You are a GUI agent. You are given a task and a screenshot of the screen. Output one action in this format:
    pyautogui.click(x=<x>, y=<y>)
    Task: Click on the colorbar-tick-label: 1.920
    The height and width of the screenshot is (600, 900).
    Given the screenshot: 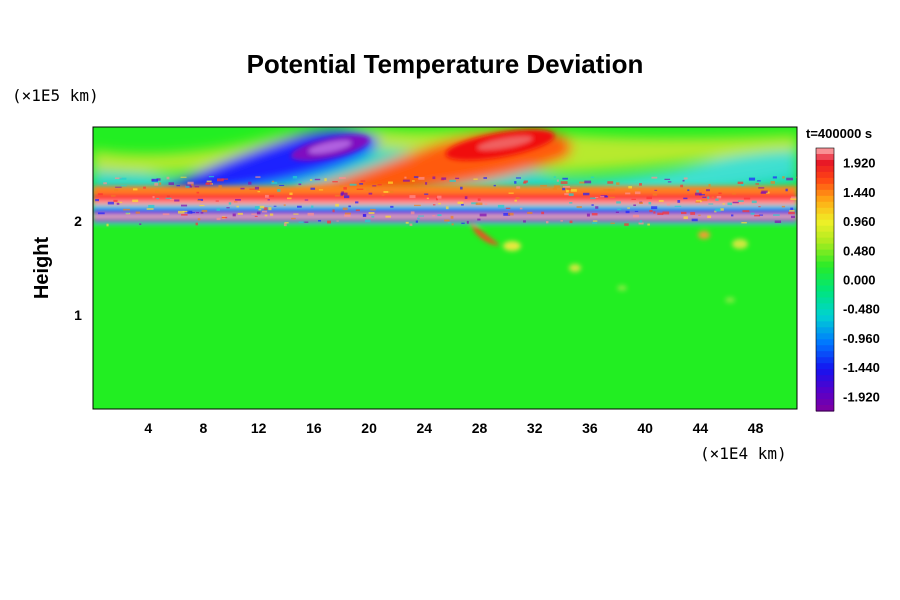 What is the action you would take?
    pyautogui.click(x=859, y=163)
    